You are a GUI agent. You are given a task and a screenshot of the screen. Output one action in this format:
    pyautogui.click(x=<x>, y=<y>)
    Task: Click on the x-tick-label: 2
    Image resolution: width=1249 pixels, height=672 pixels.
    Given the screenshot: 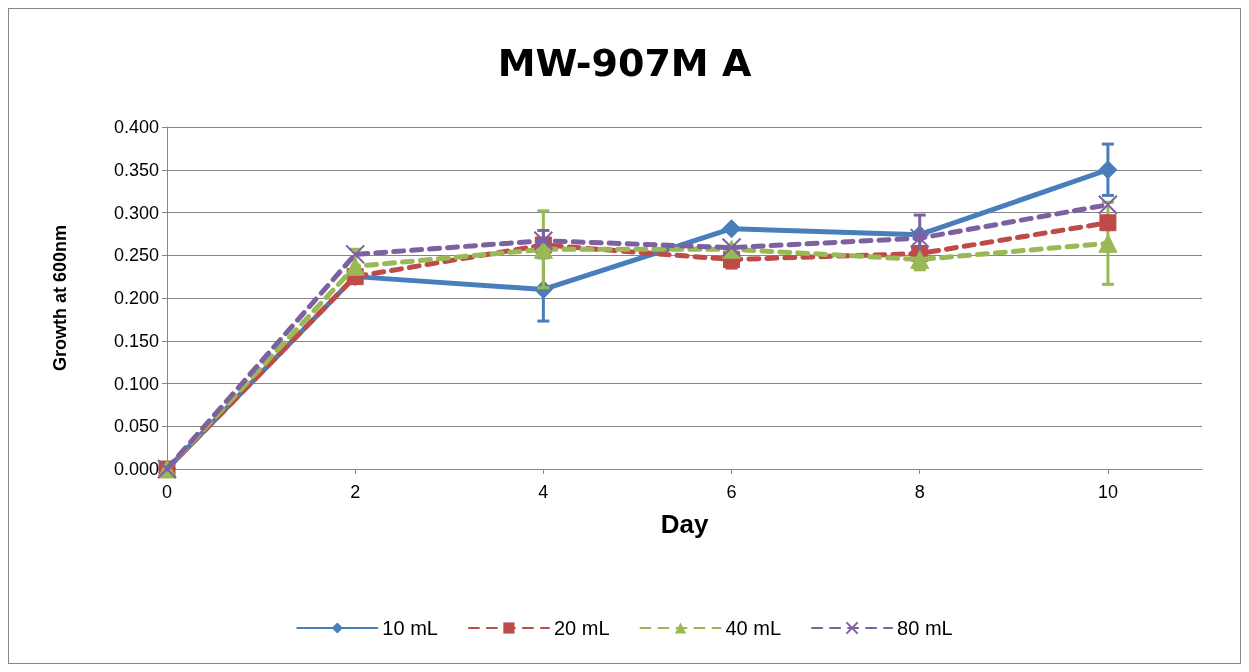 What is the action you would take?
    pyautogui.click(x=355, y=492)
    